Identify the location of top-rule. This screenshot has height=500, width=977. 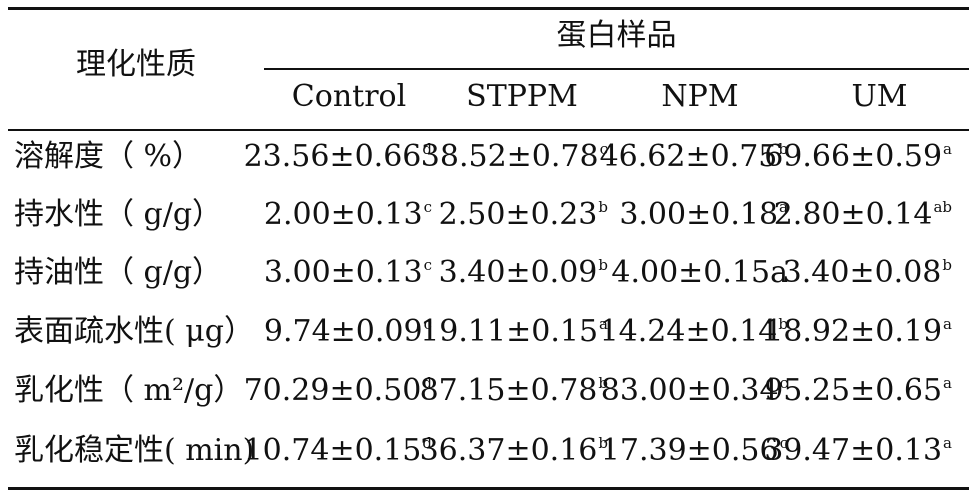
(488, 8).